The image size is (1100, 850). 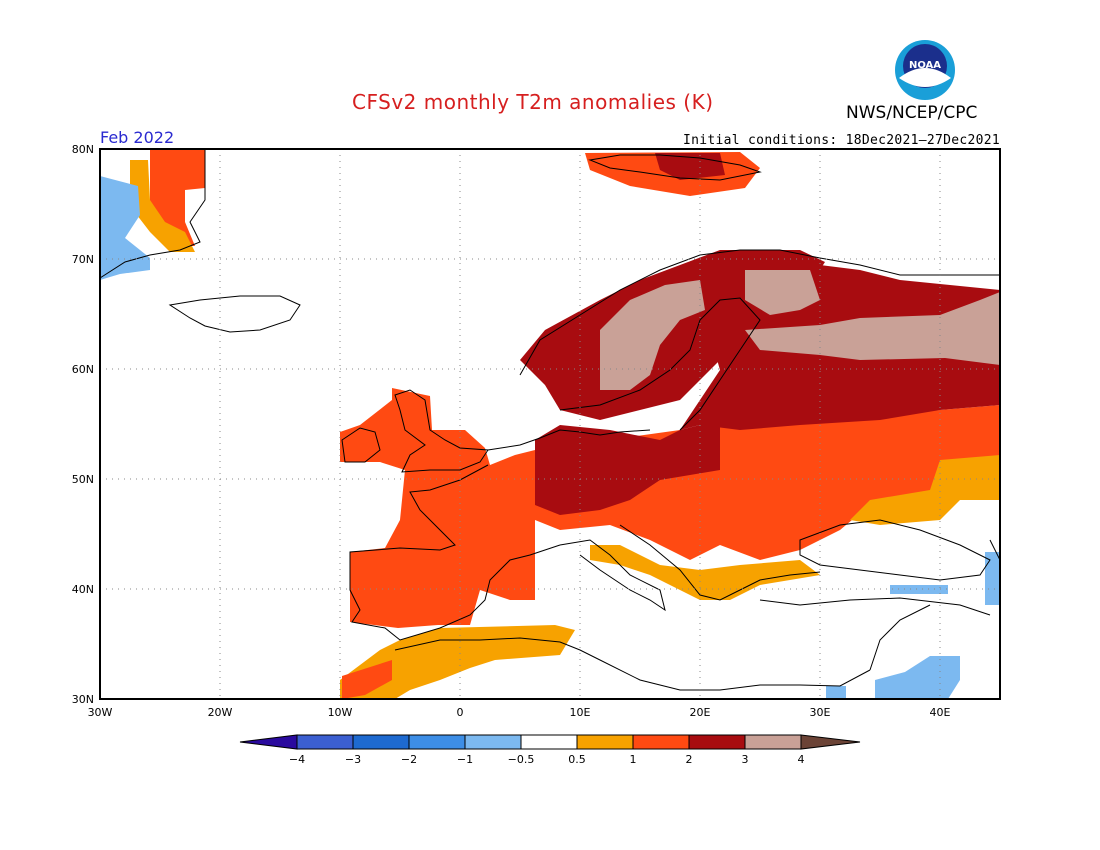 I want to click on agency-label: NWS/NCEP/CPC, so click(x=912, y=113).